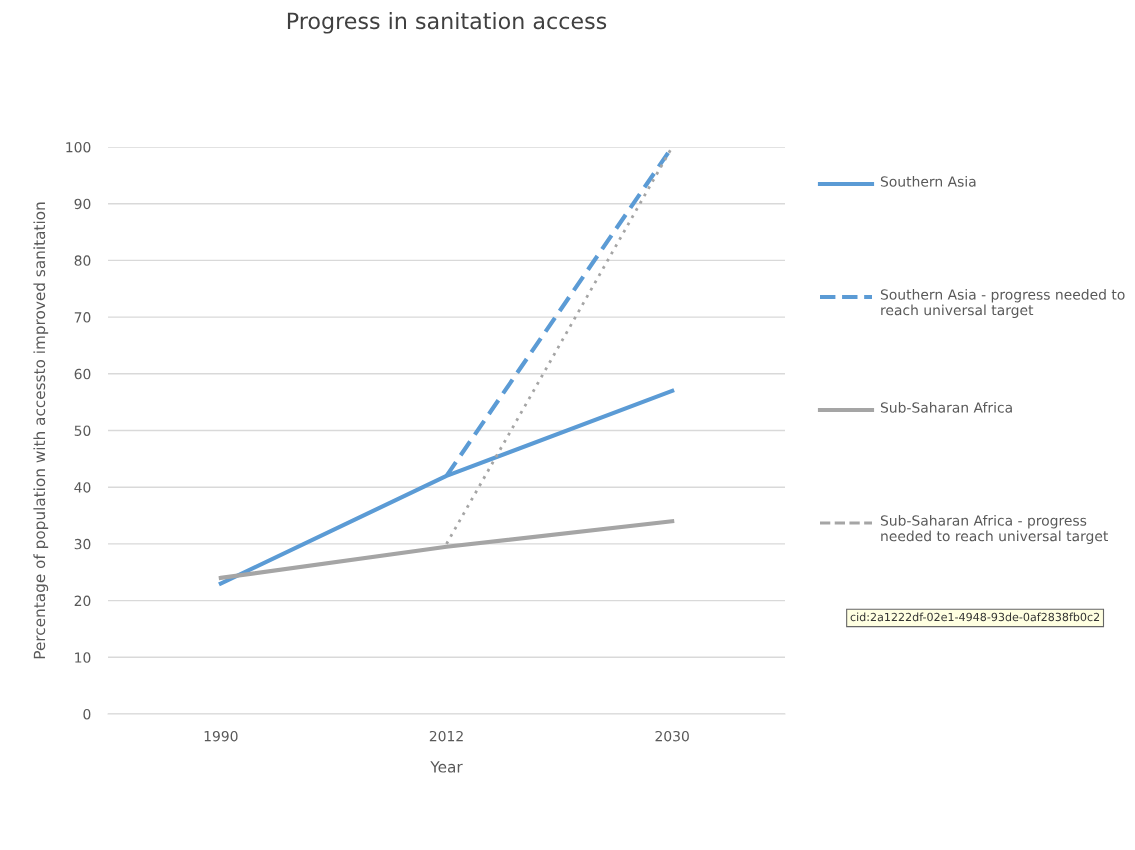 Image resolution: width=1135 pixels, height=850 pixels. Describe the element at coordinates (87, 714) in the screenshot. I see `y-tick-label: 0` at that location.